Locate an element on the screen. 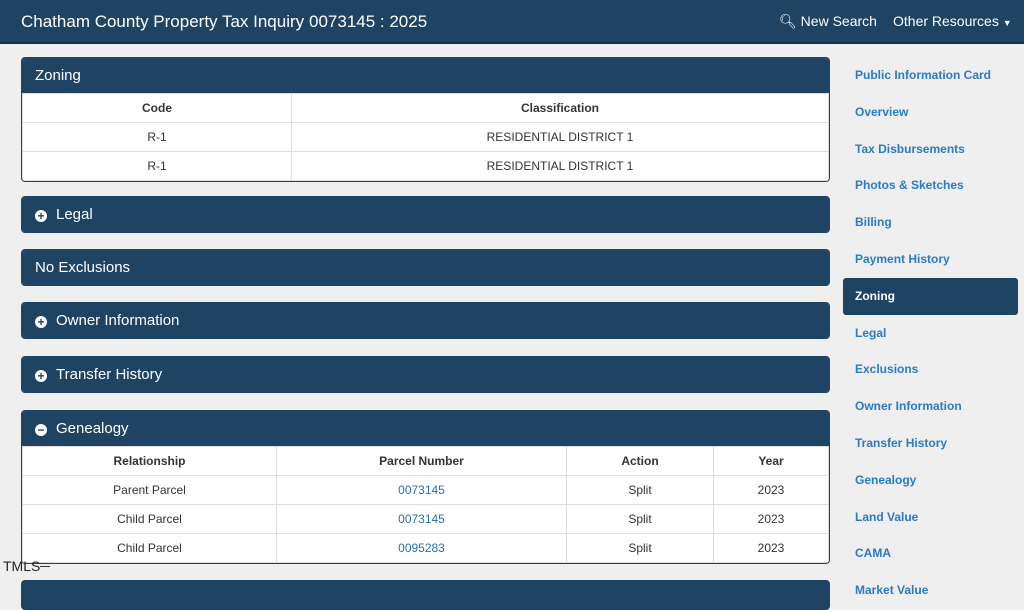  minus-circle-icon: − is located at coordinates (41, 430).